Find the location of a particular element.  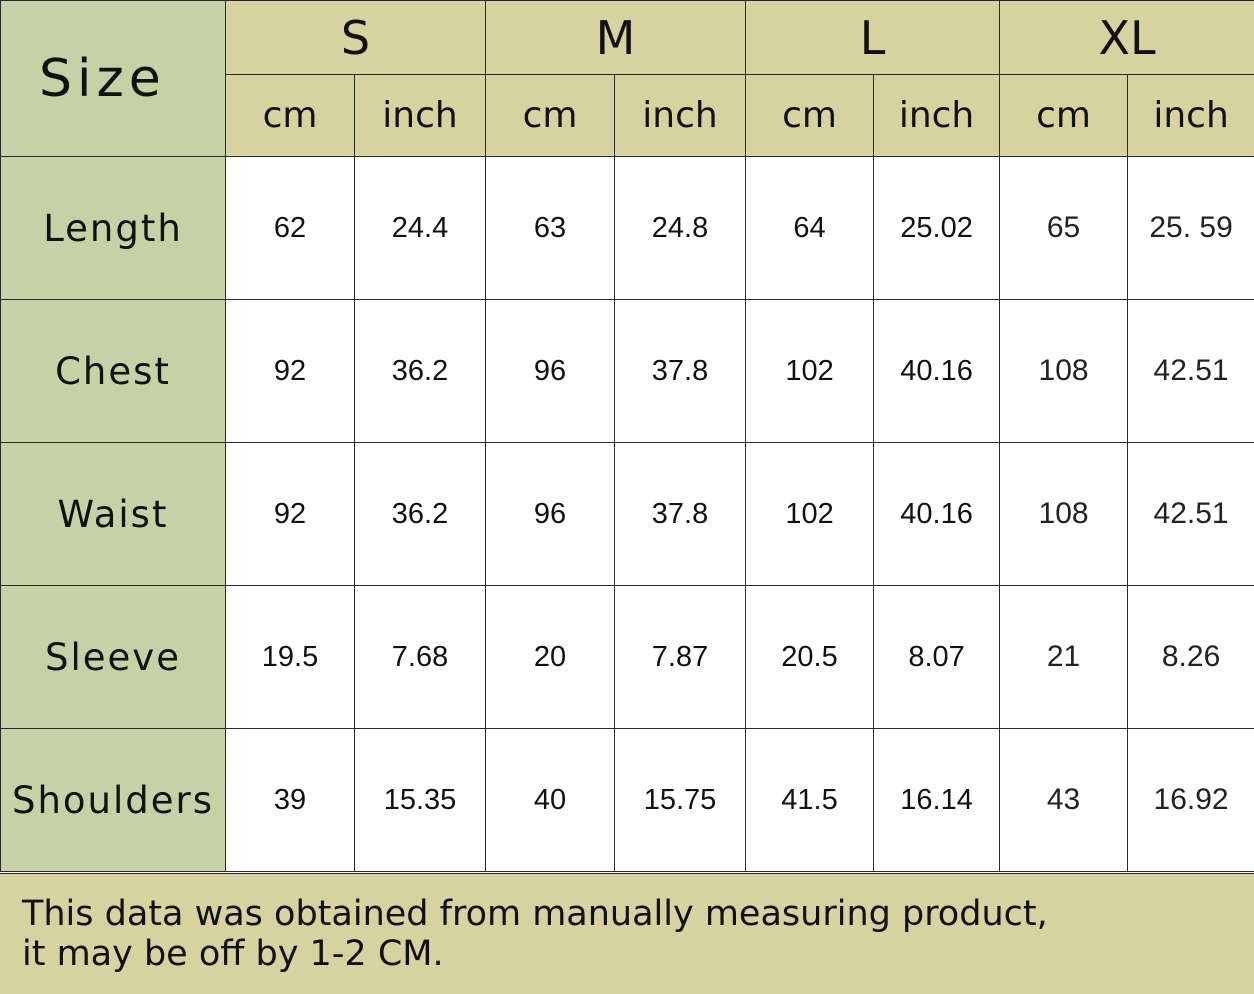

table-cell: 64 is located at coordinates (810, 228).